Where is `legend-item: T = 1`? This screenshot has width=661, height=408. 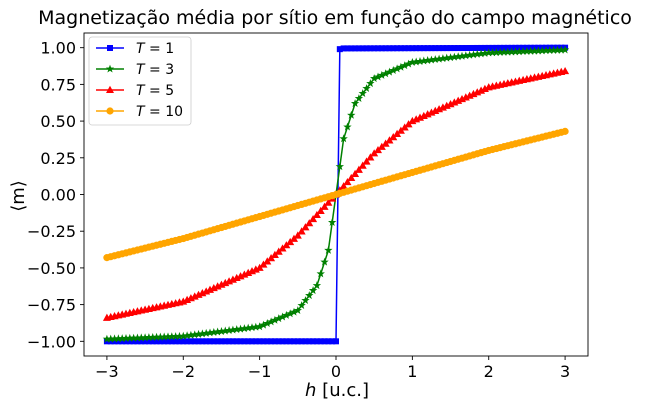 legend-item: T = 1 is located at coordinates (135, 49).